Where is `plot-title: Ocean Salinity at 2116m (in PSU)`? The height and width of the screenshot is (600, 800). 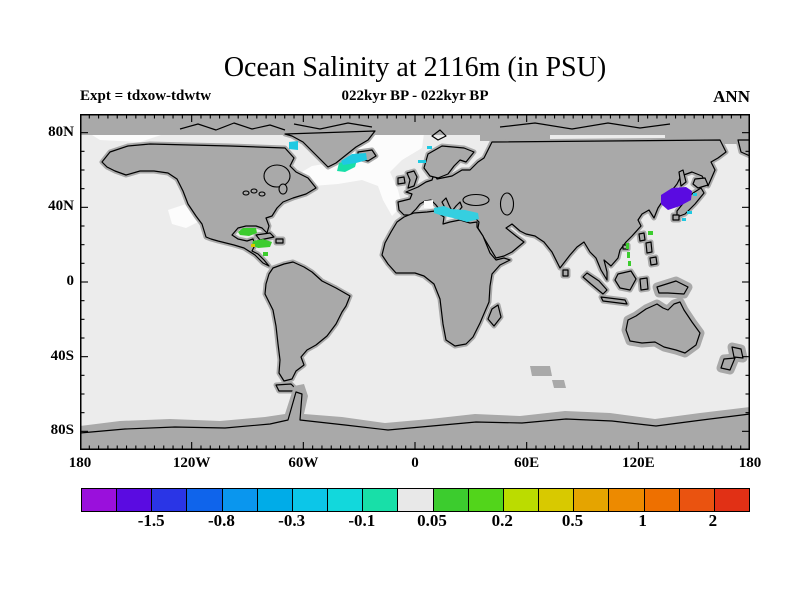 plot-title: Ocean Salinity at 2116m (in PSU) is located at coordinates (415, 67).